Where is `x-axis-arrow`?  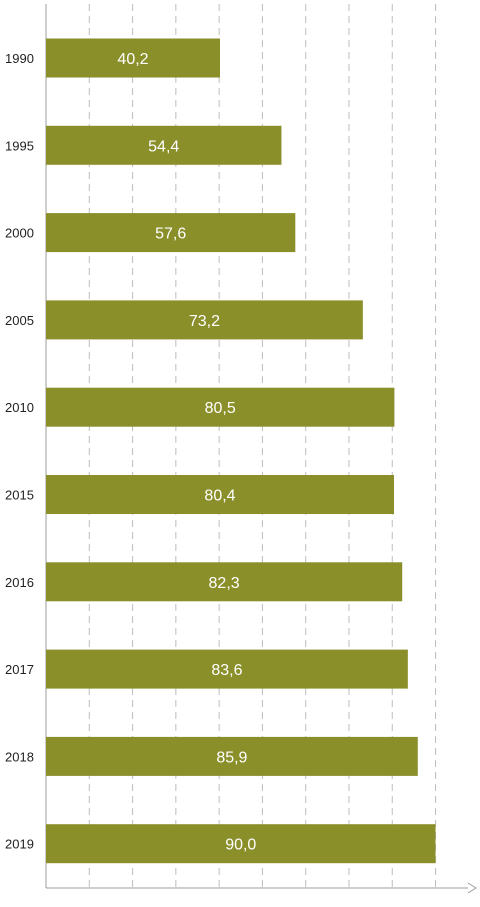
x-axis-arrow is located at coordinates (472, 888).